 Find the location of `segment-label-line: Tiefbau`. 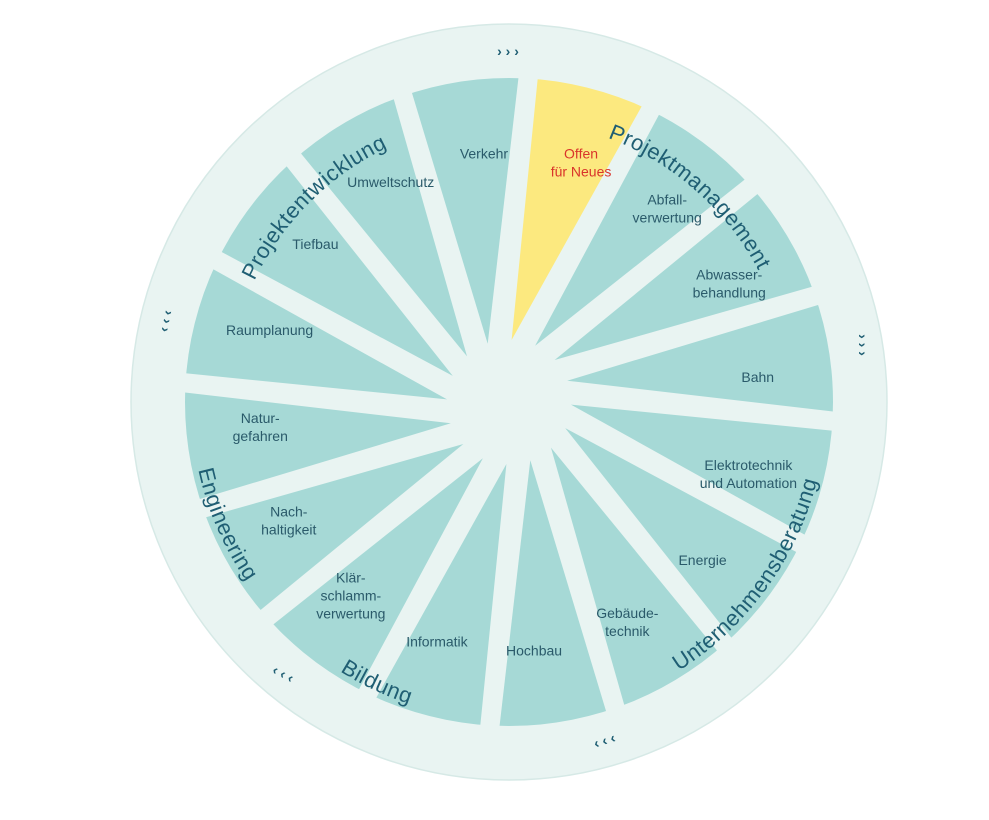

segment-label-line: Tiefbau is located at coordinates (315, 244).